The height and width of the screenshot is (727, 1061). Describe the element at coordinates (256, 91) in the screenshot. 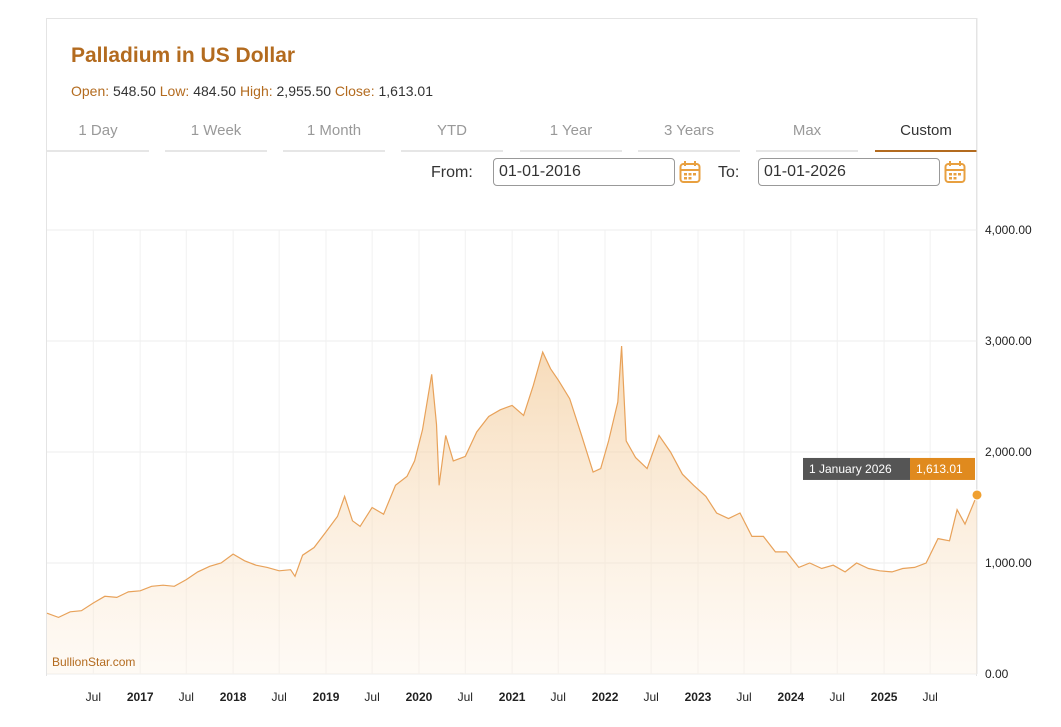

I see `high-label: High:` at that location.